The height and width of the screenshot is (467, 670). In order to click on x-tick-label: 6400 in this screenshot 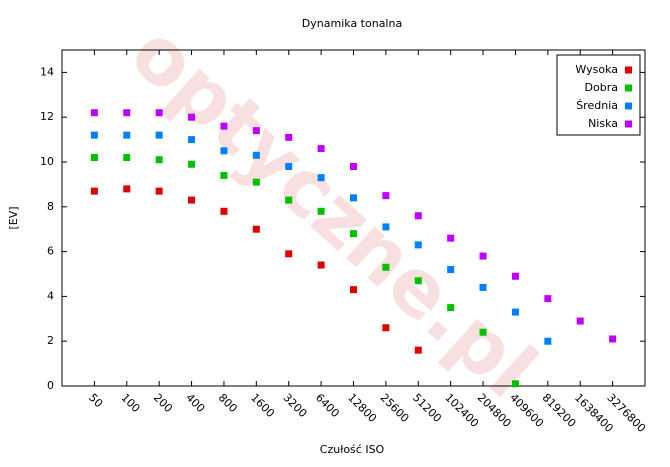, I will do `click(327, 405)`.